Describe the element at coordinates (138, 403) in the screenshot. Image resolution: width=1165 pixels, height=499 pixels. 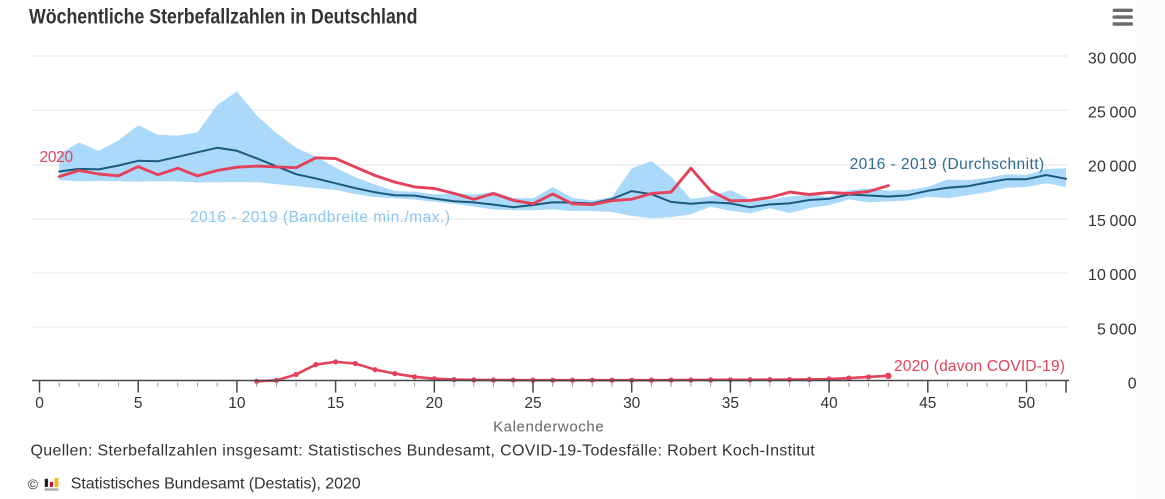
I see `svg-text: 5` at that location.